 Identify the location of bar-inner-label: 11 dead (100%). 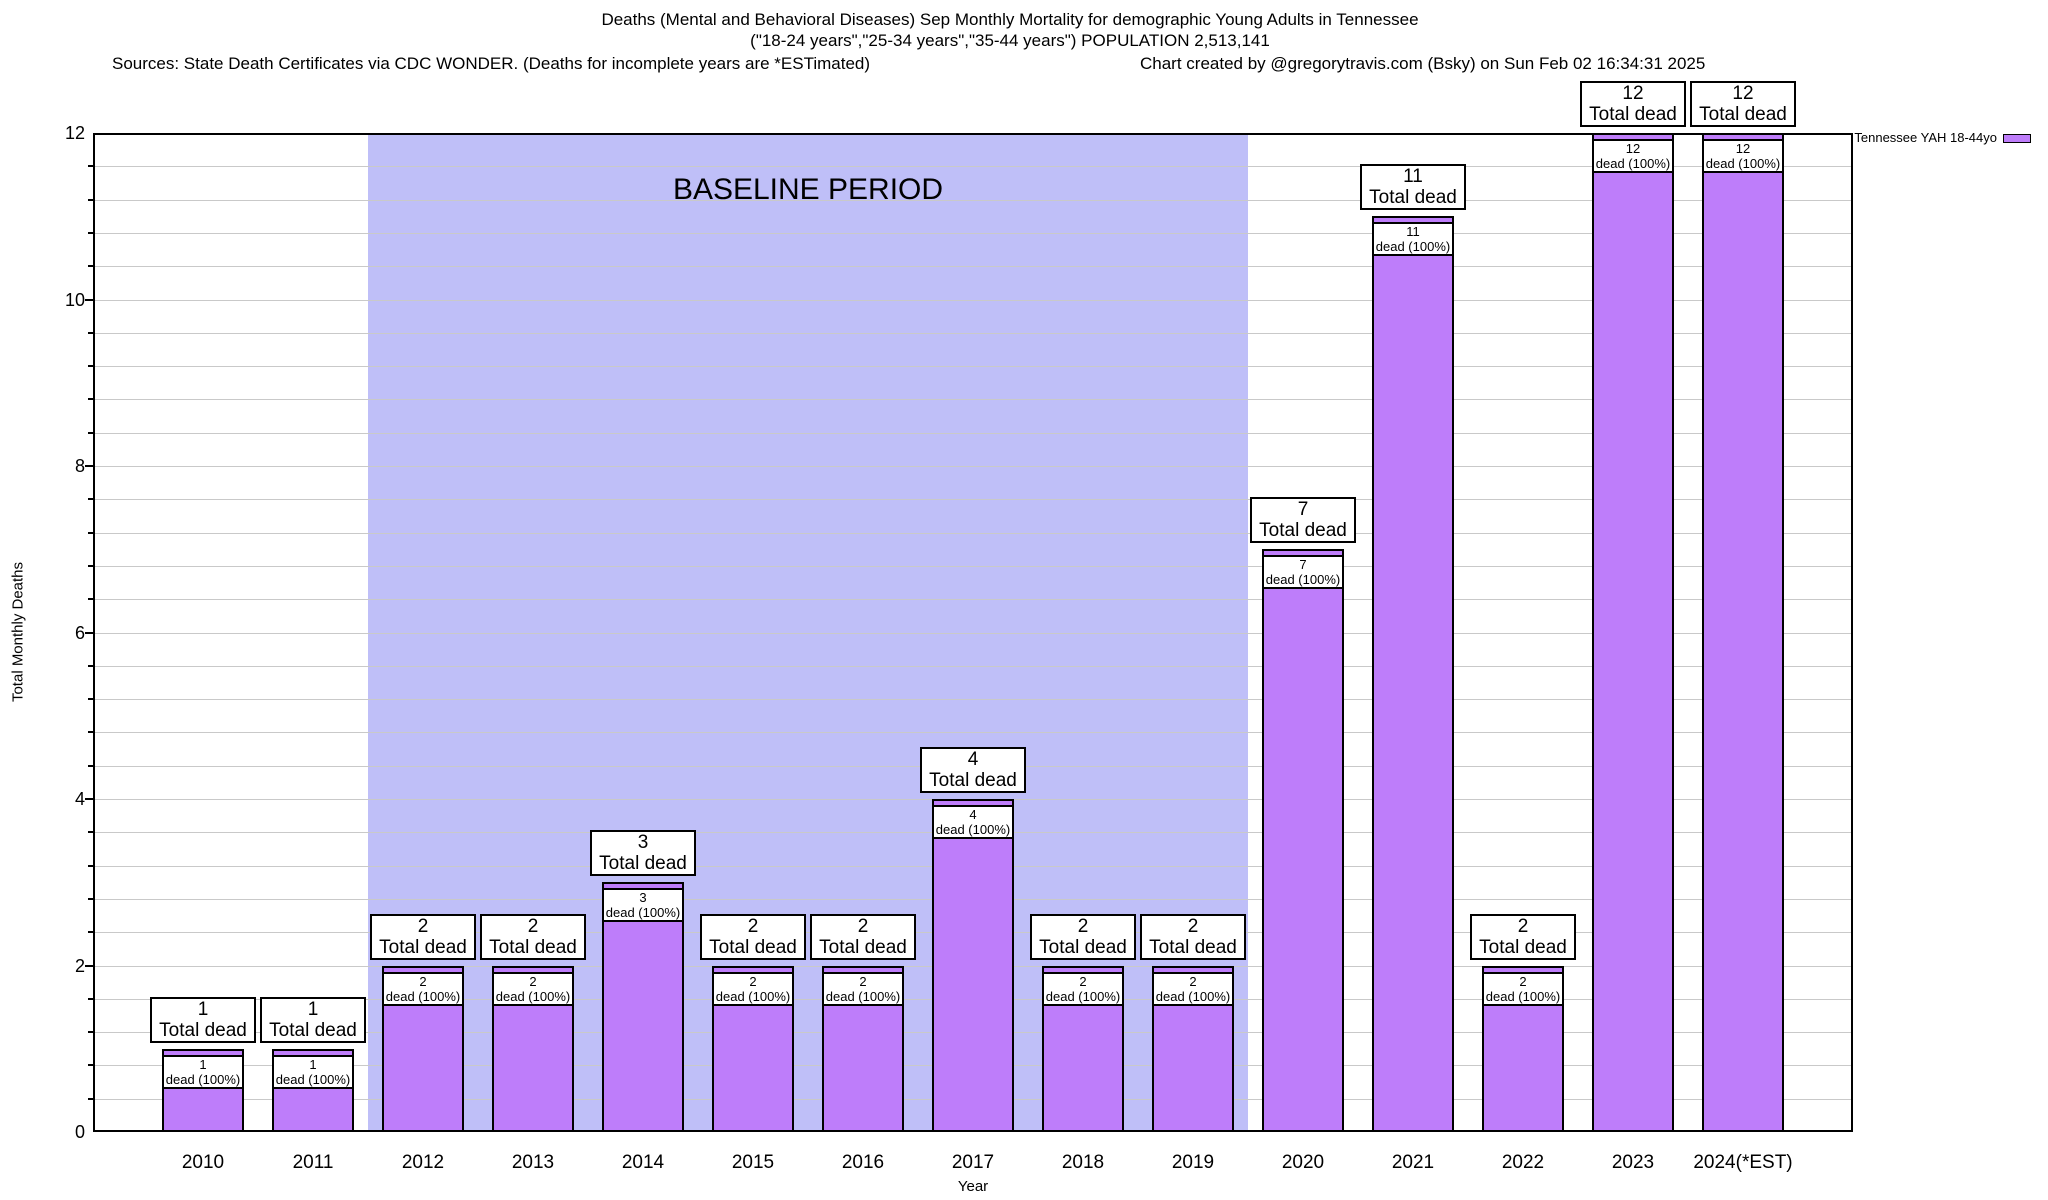
(1413, 239).